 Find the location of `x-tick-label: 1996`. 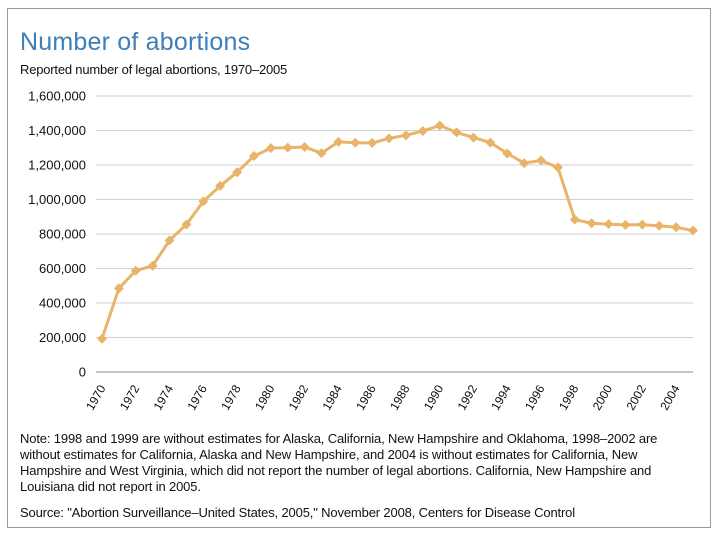

x-tick-label: 1996 is located at coordinates (535, 397).